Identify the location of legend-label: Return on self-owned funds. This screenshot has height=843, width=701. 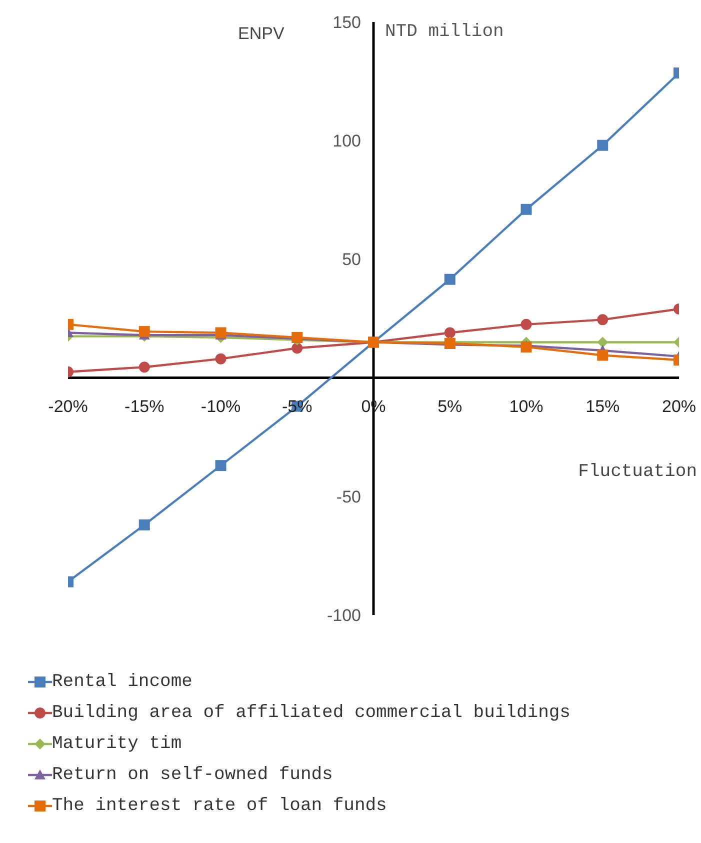
(192, 774).